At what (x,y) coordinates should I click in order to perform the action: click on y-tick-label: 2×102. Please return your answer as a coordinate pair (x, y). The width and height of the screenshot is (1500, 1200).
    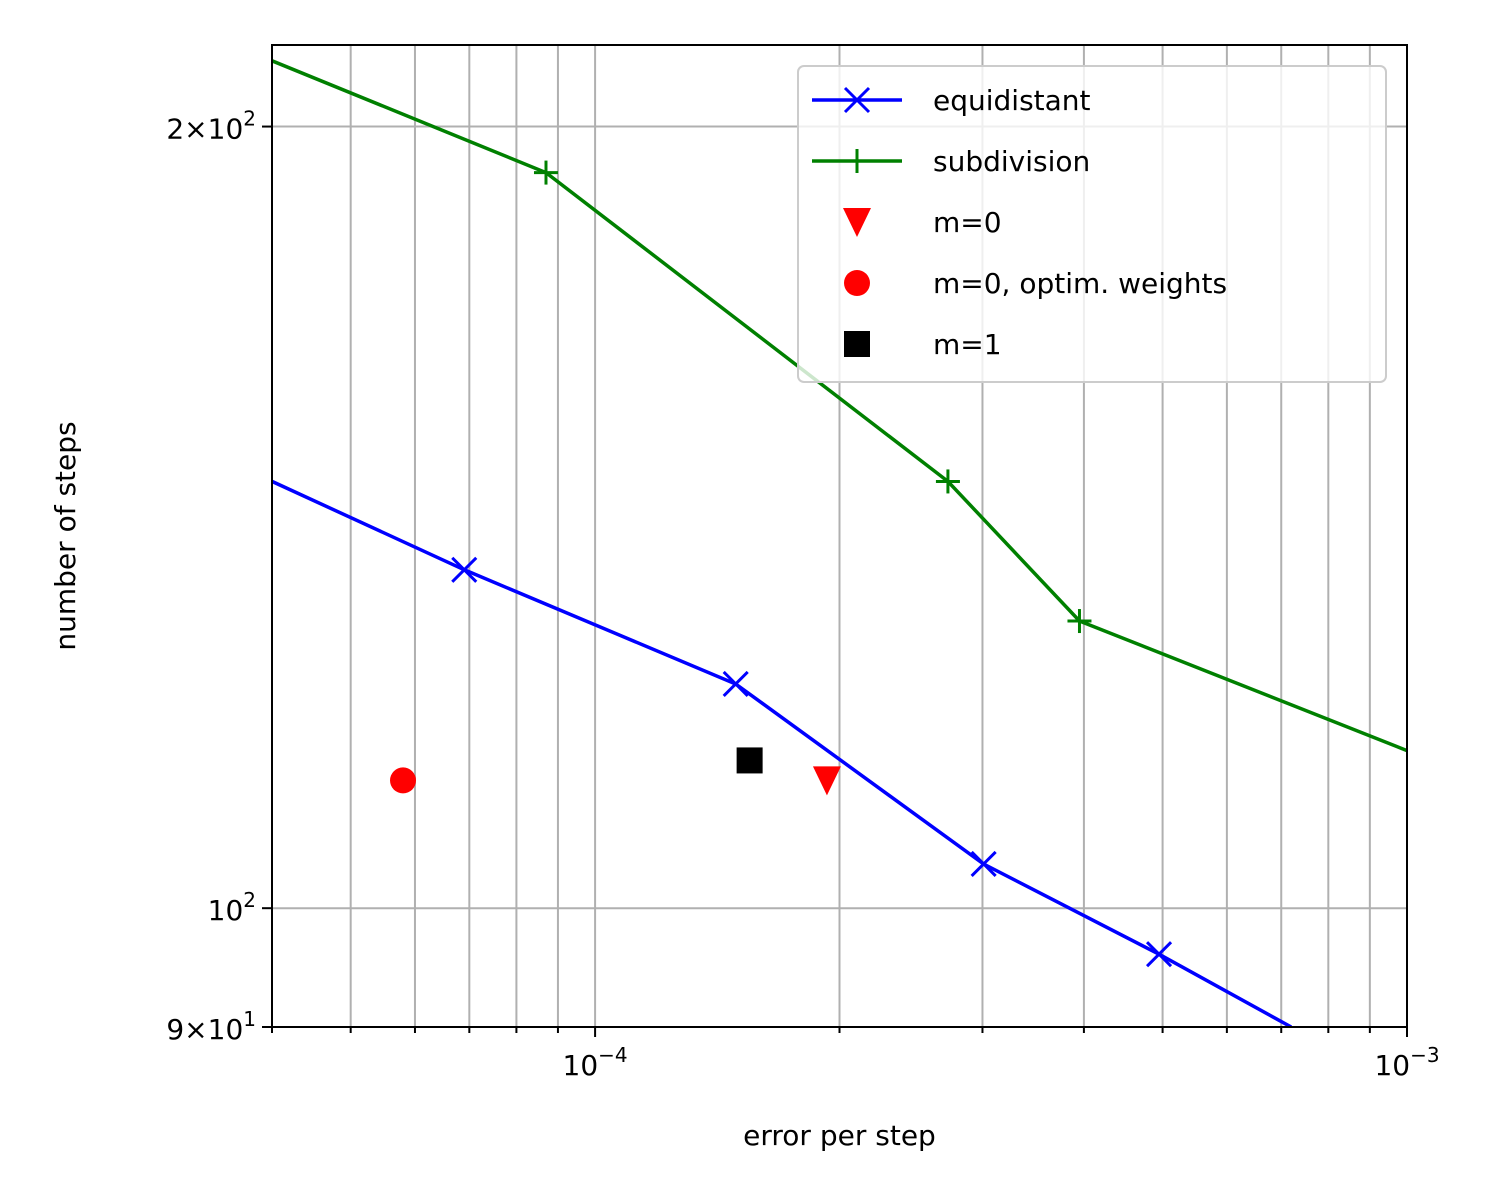
    Looking at the image, I should click on (211, 126).